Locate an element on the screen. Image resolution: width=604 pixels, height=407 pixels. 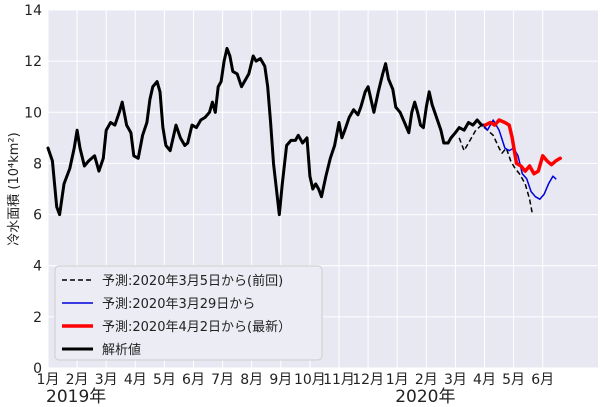
legend-label: 解析値 is located at coordinates (121, 350).